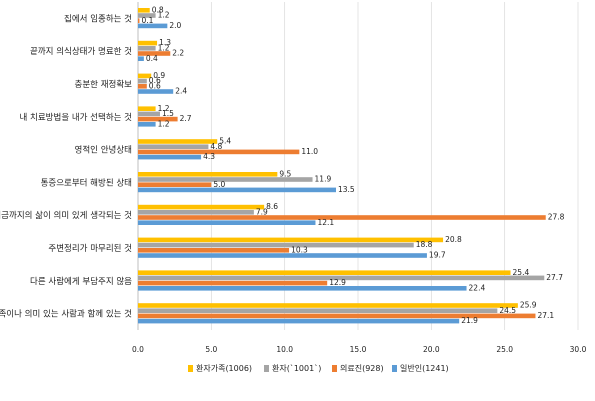  What do you see at coordinates (86, 182) in the screenshot?
I see `category-label: 통증으로부터 해방된 상태` at bounding box center [86, 182].